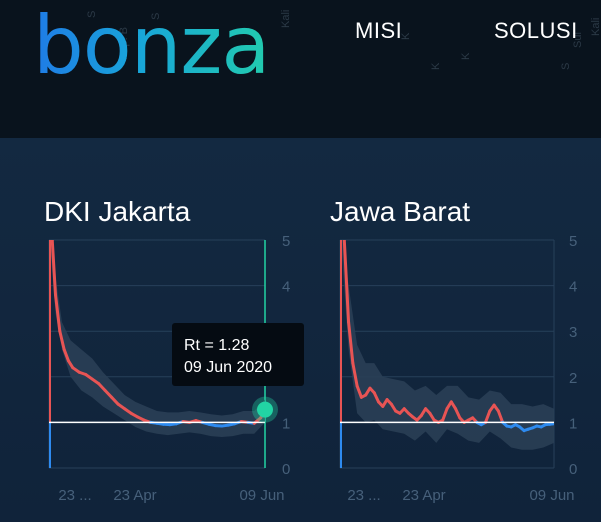 This screenshot has height=522, width=601. What do you see at coordinates (228, 367) in the screenshot?
I see `tooltip-date: 09 Jun 2020` at bounding box center [228, 367].